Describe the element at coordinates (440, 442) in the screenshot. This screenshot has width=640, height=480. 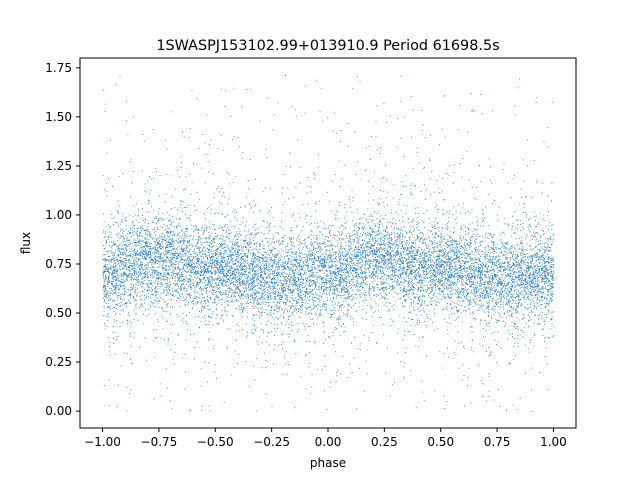
I see `x-tick-label: 0.50` at that location.